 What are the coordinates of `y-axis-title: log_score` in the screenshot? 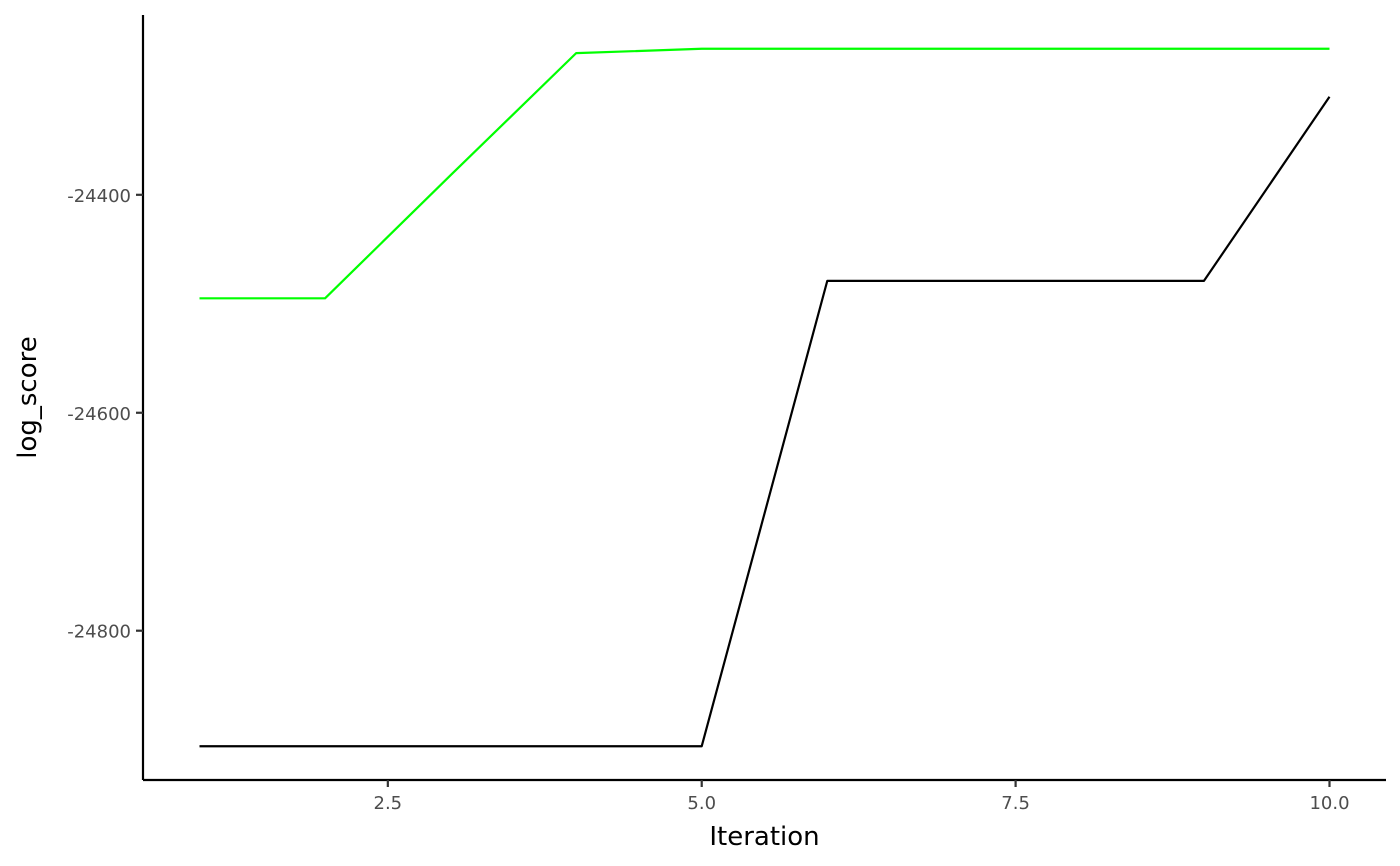 It's located at (28, 397).